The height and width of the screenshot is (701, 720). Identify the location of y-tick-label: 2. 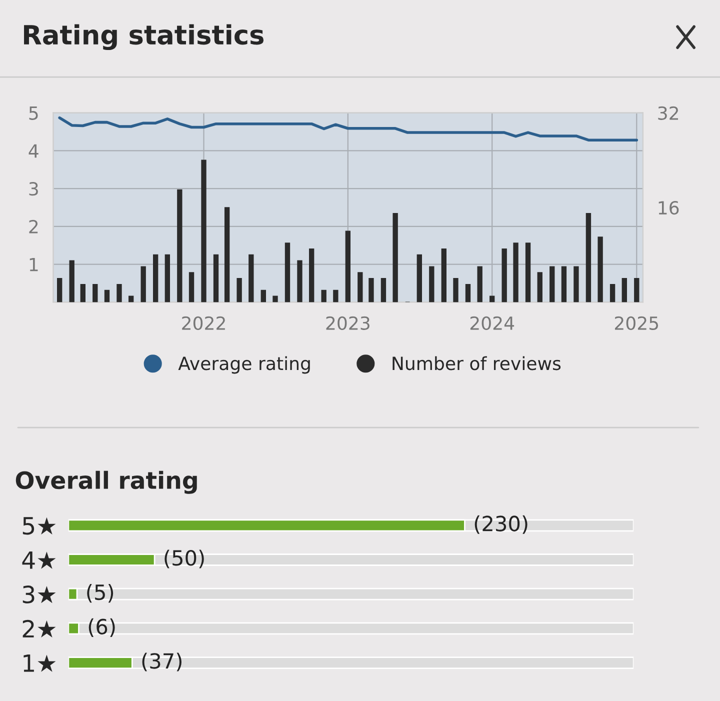
(33, 227).